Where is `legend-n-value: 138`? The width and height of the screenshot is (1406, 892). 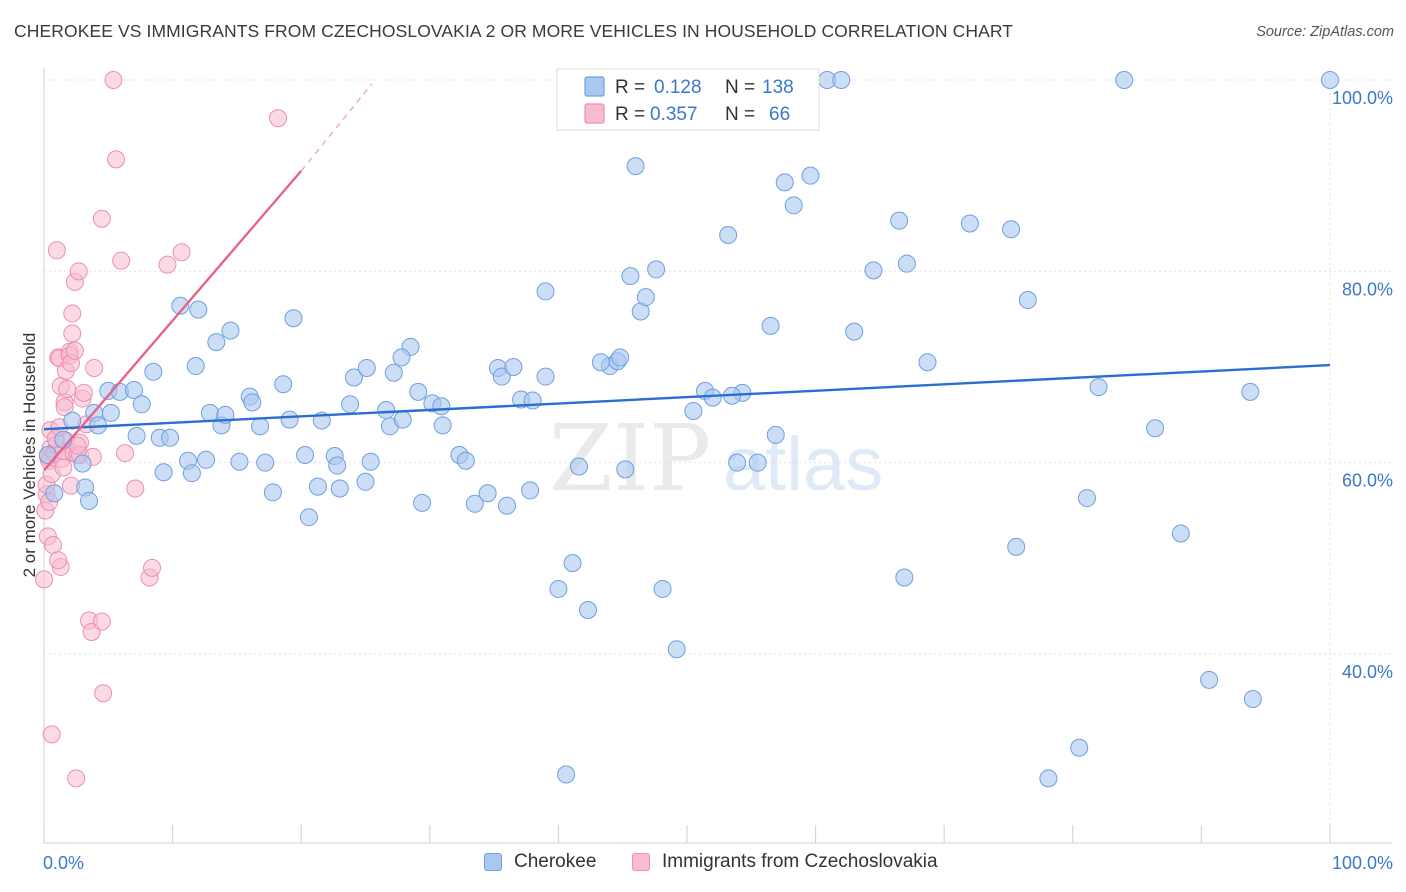
legend-n-value: 138 is located at coordinates (778, 87).